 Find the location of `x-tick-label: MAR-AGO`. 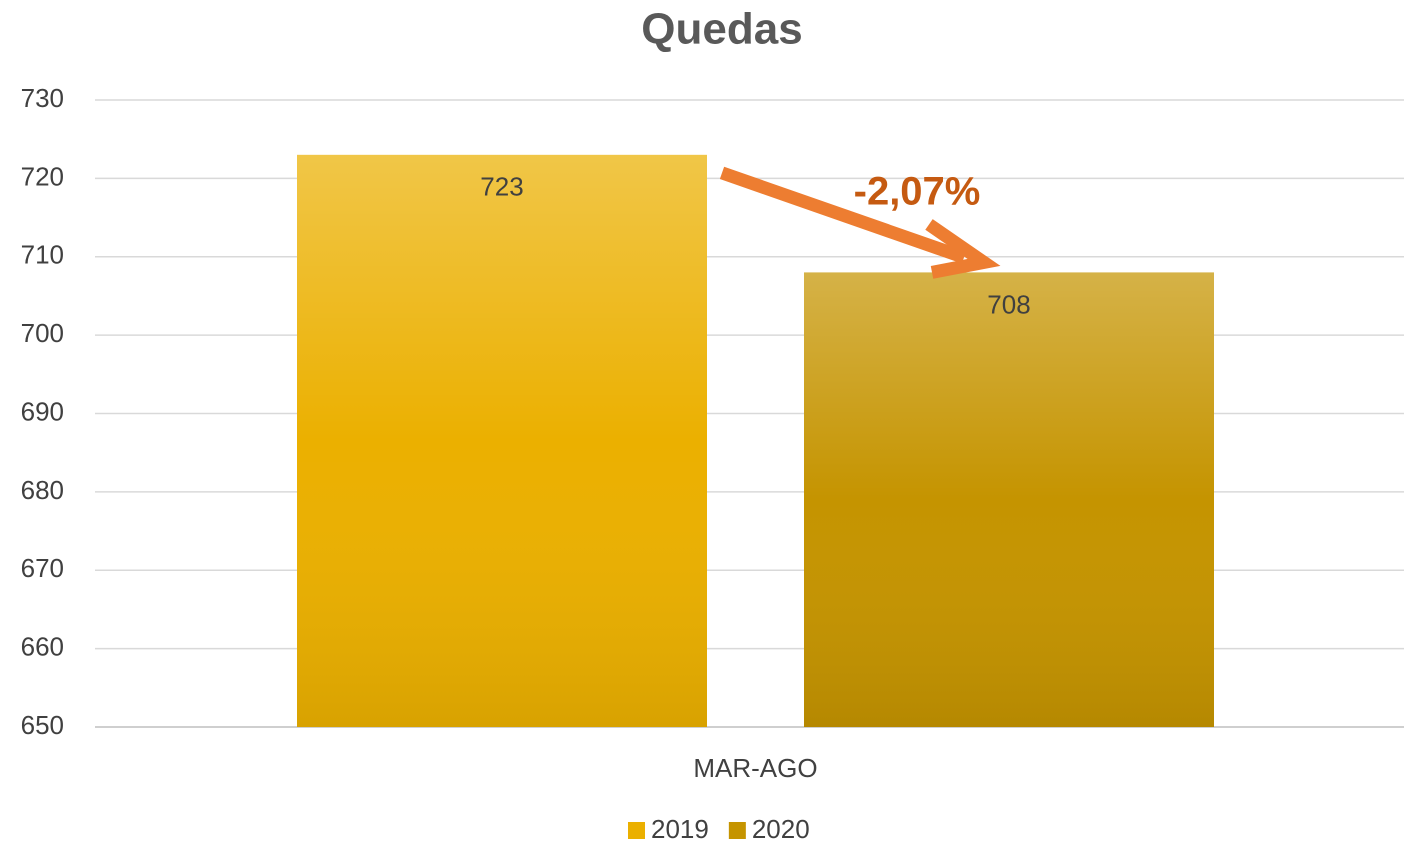

x-tick-label: MAR-AGO is located at coordinates (755, 768).